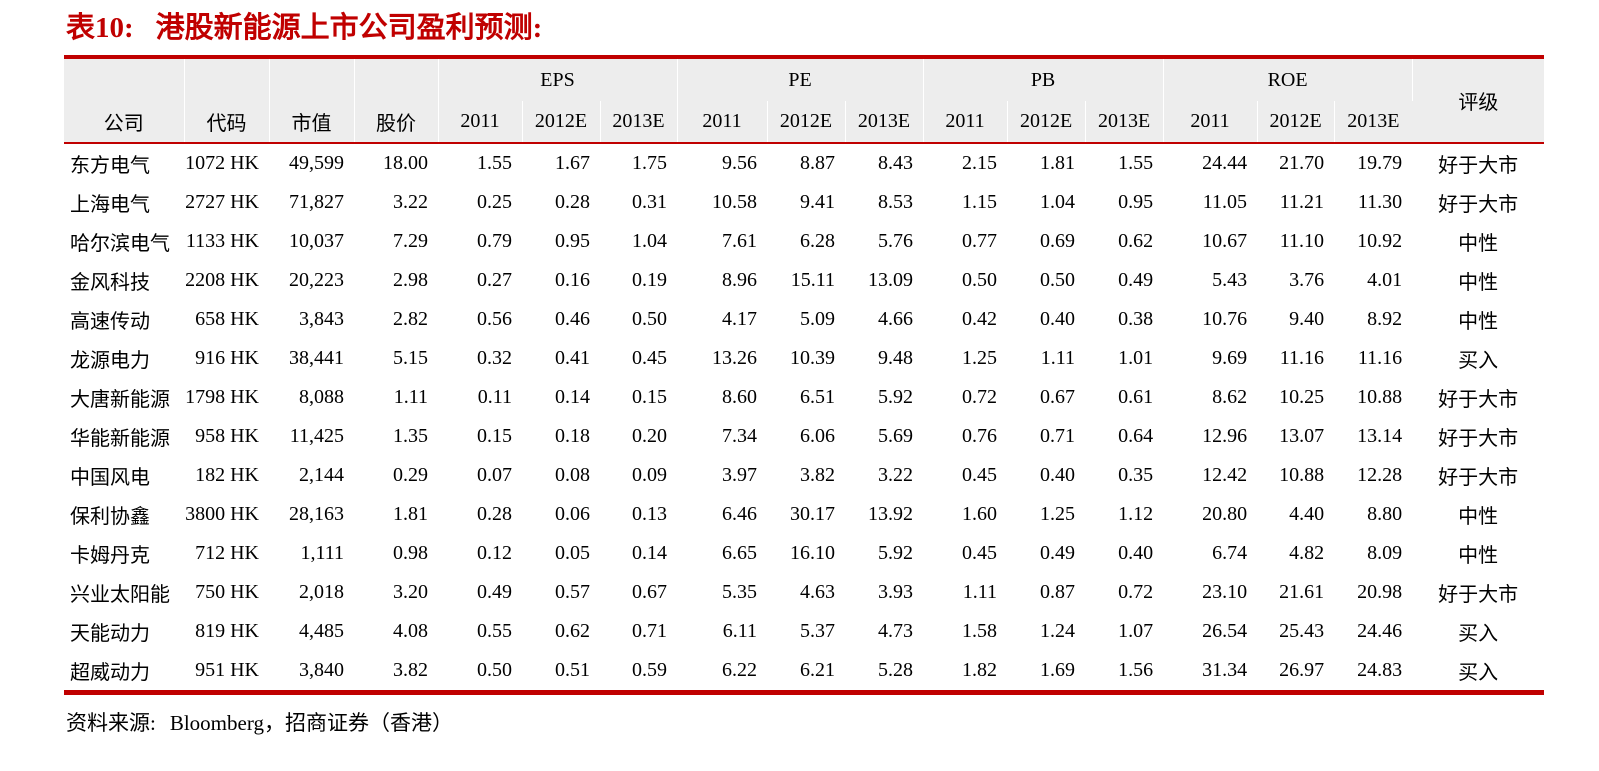 The width and height of the screenshot is (1599, 771). I want to click on cell-roe-2011: 12.96, so click(1210, 437).